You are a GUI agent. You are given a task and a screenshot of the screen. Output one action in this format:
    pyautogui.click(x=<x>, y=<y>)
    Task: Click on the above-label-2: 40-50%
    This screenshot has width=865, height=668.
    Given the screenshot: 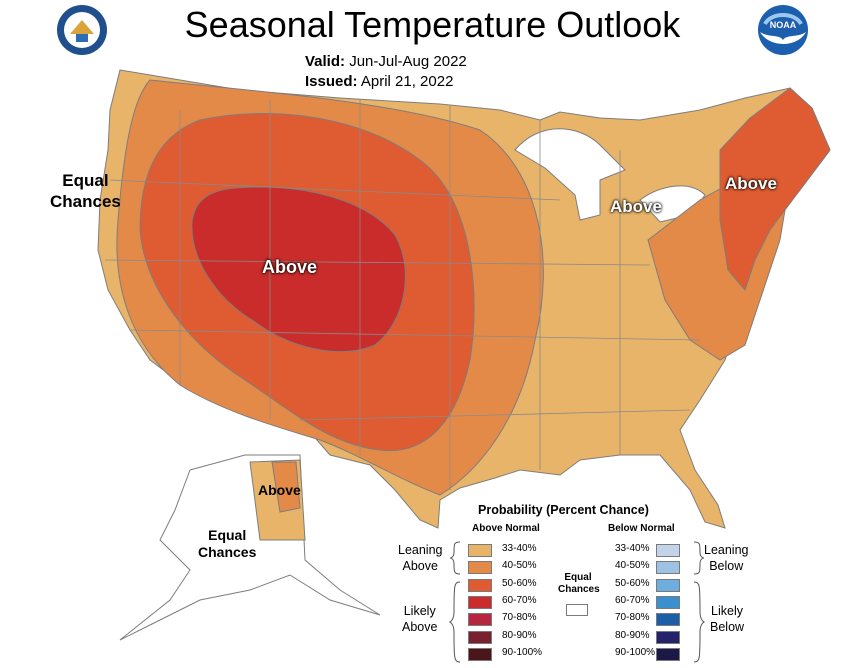 What is the action you would take?
    pyautogui.click(x=519, y=566)
    